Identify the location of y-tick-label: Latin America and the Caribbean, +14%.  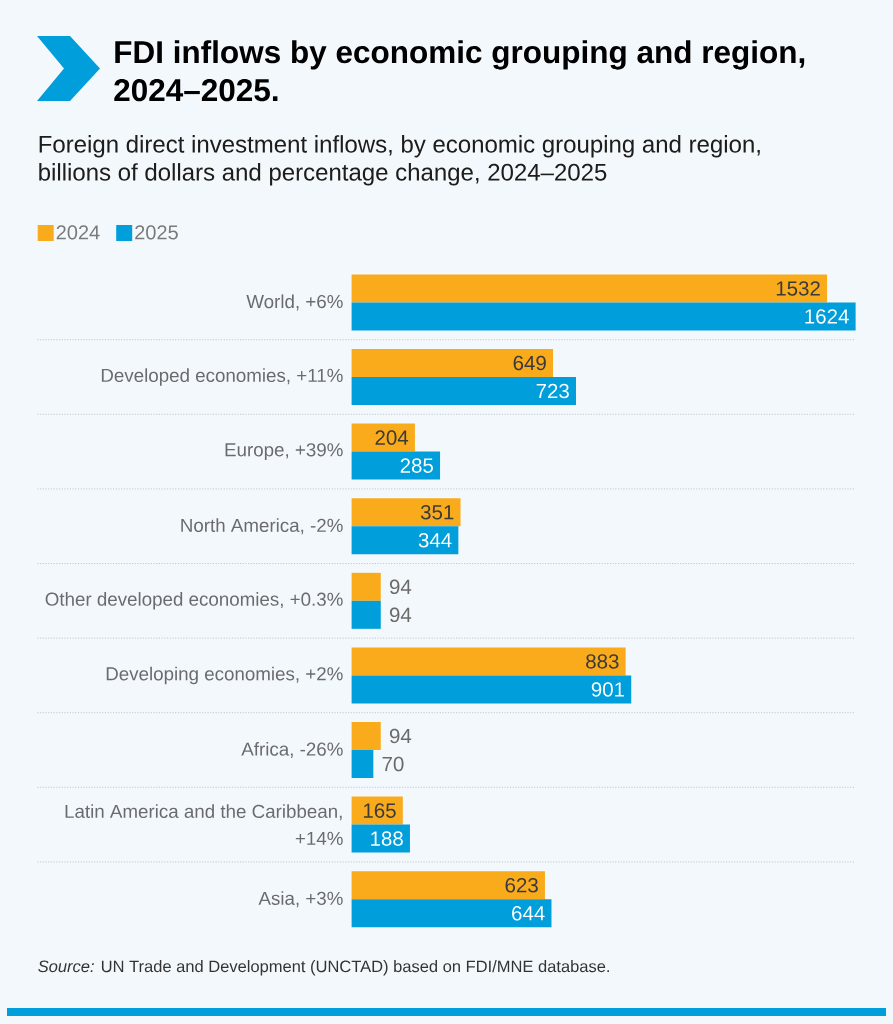
(204, 824).